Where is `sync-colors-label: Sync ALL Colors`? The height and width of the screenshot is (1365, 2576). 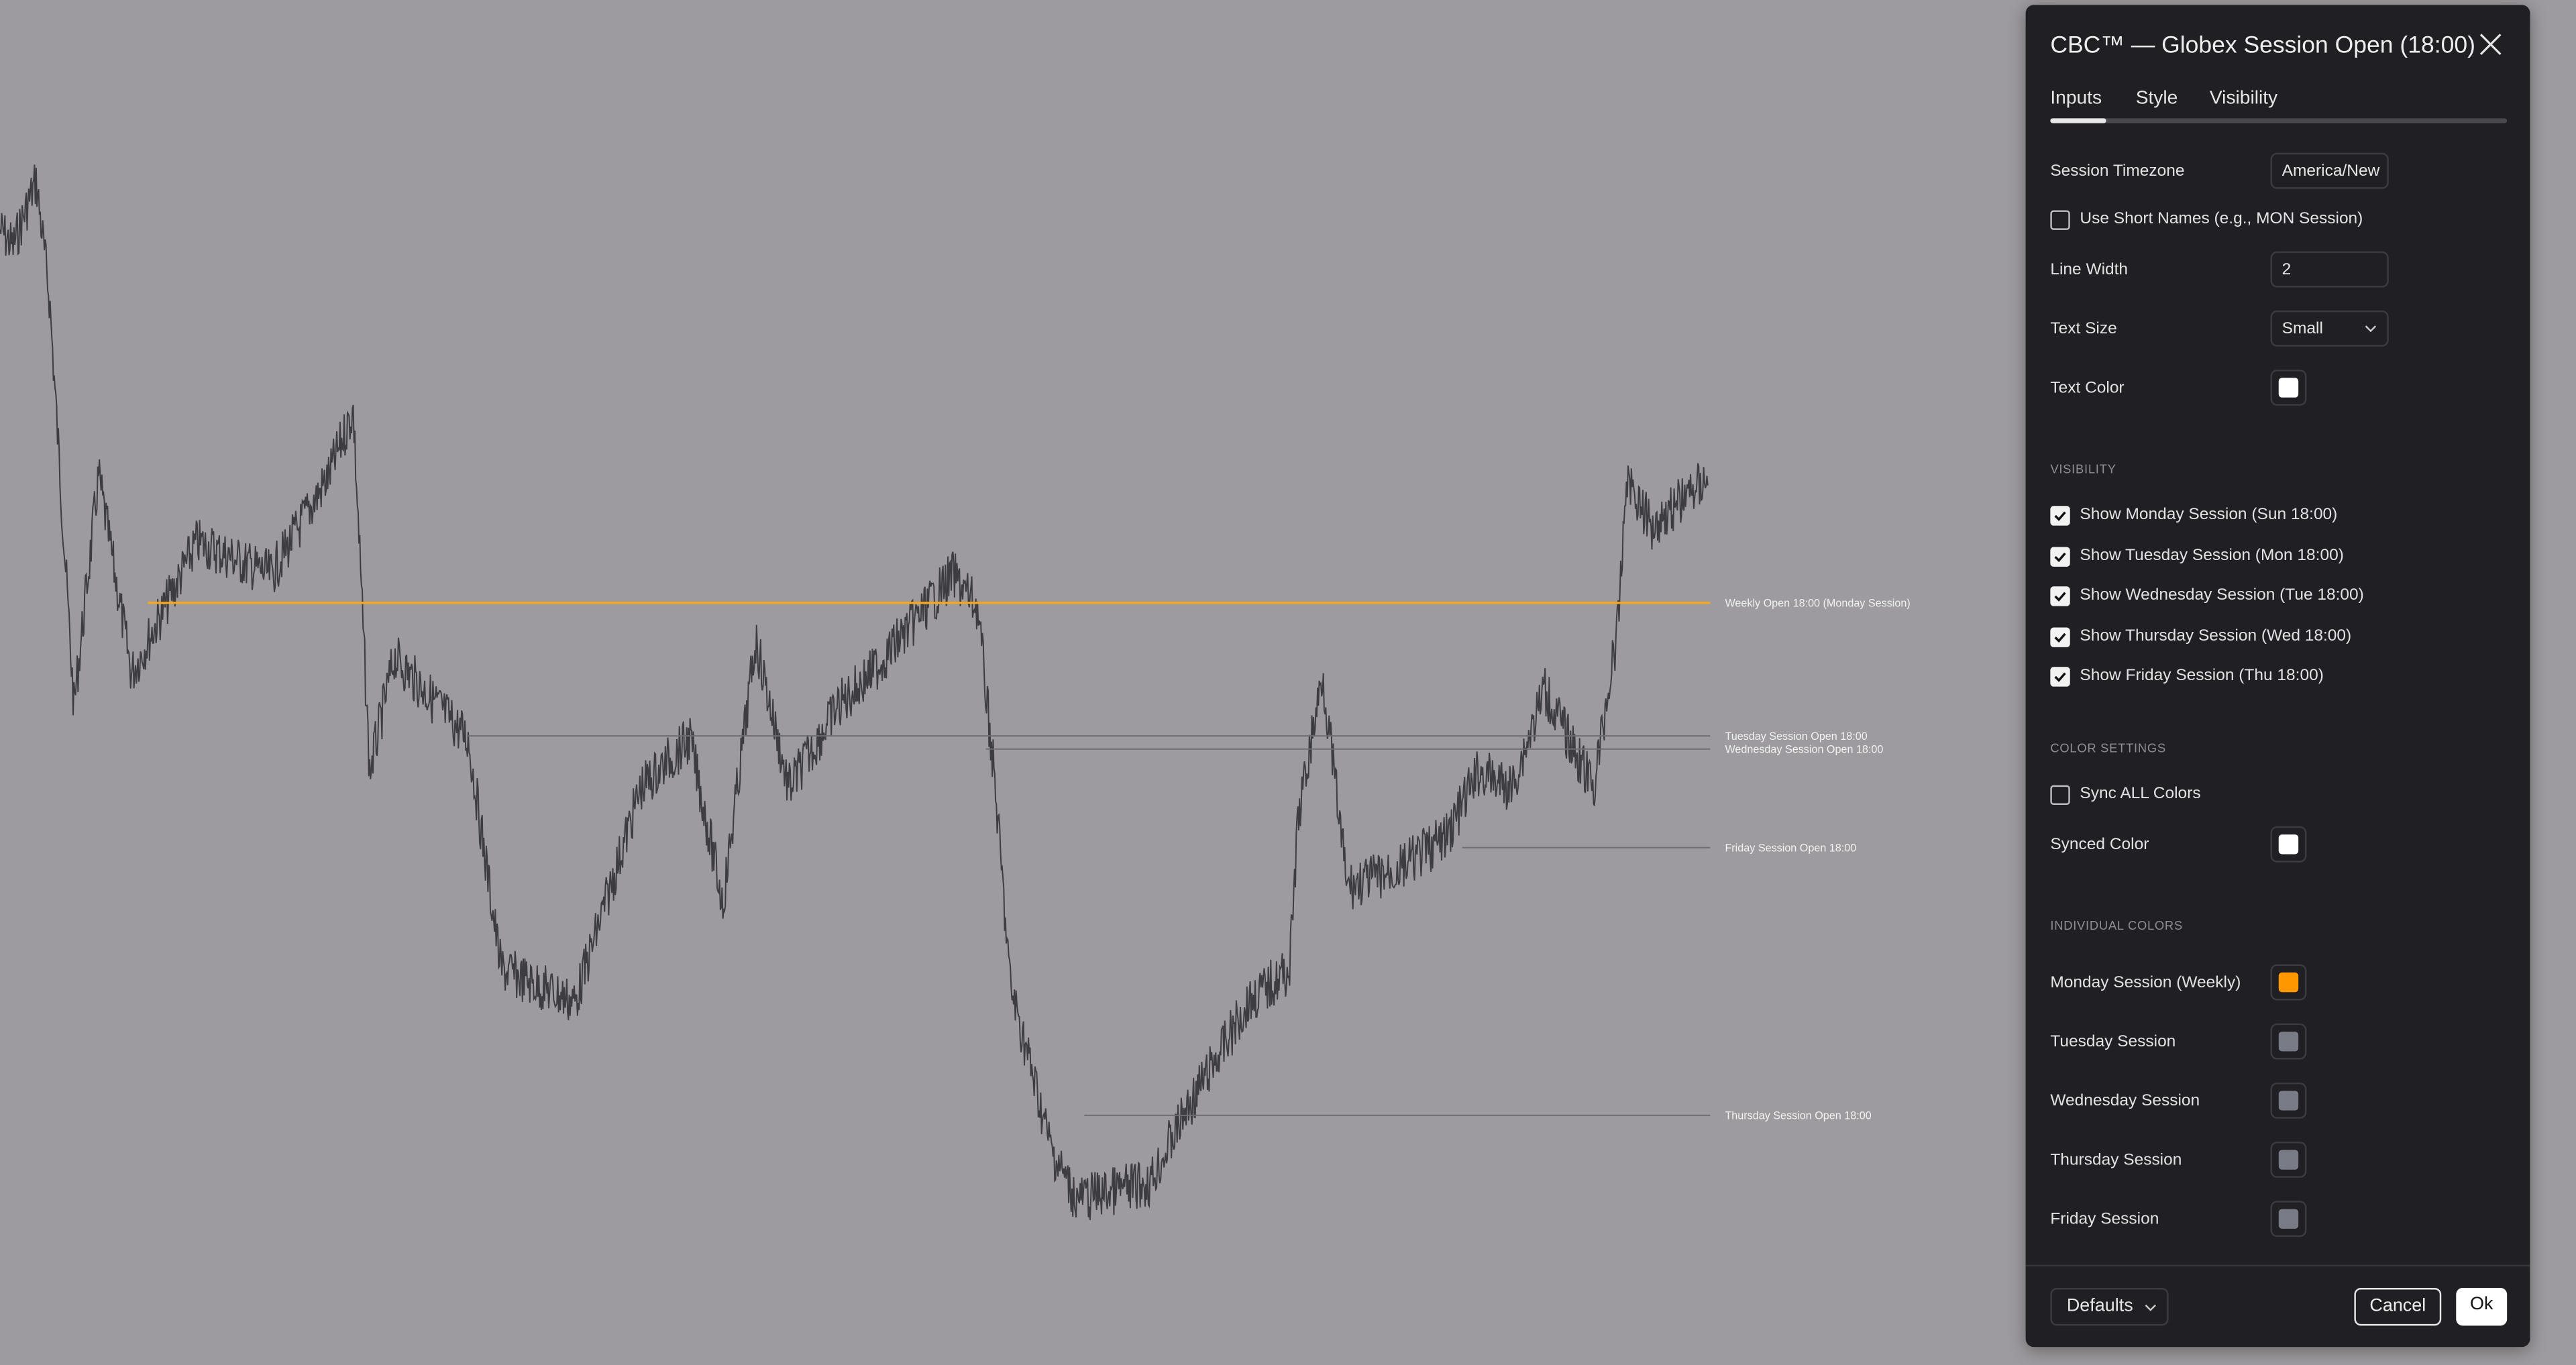
sync-colors-label: Sync ALL Colors is located at coordinates (2140, 794).